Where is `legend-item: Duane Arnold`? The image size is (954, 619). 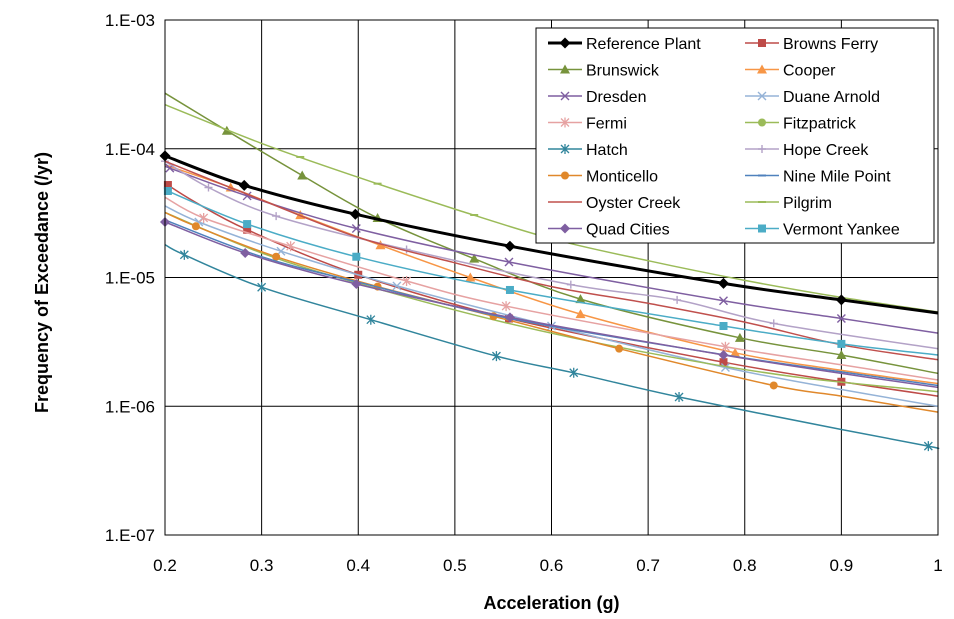 legend-item: Duane Arnold is located at coordinates (812, 97).